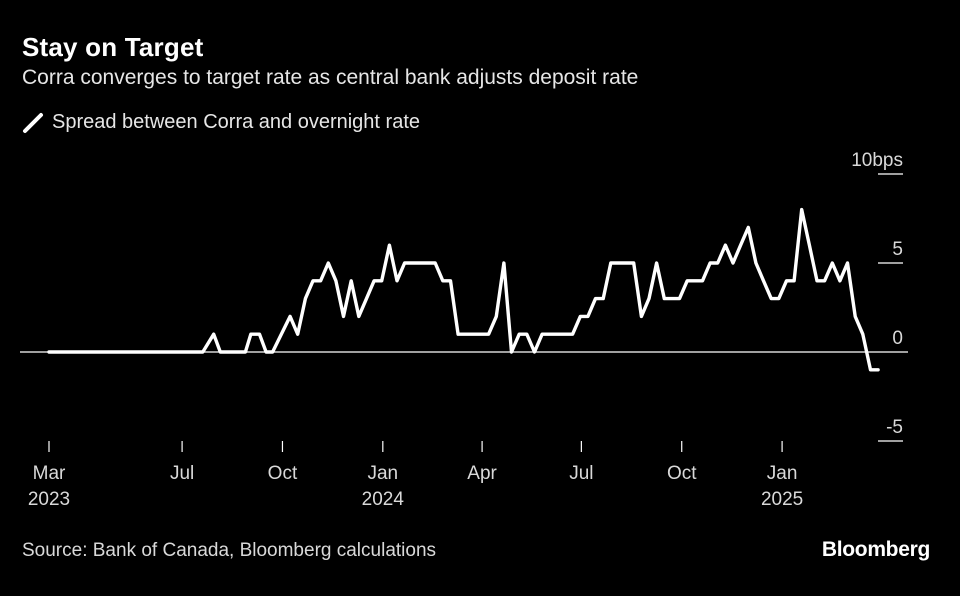  What do you see at coordinates (49, 499) in the screenshot?
I see `x-tick-year-0: 2023` at bounding box center [49, 499].